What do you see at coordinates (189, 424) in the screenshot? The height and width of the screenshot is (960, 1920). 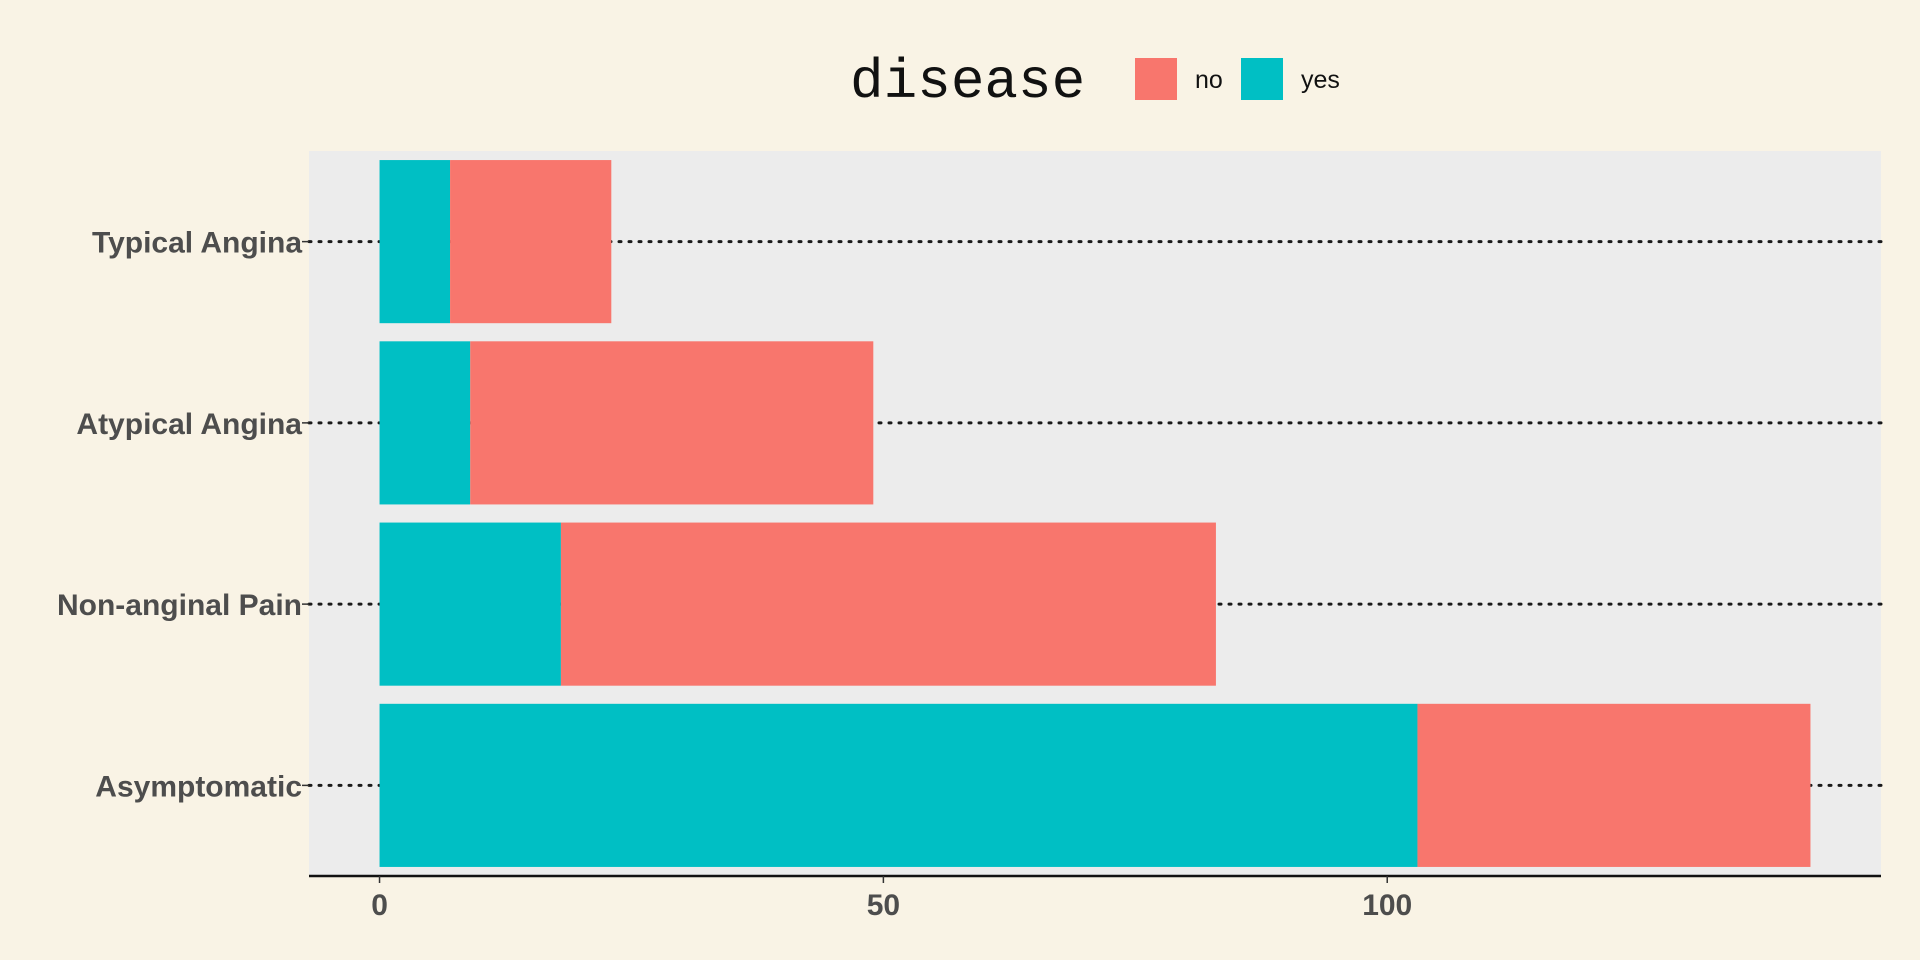 I see `y-tick-label: Atypical Angina` at bounding box center [189, 424].